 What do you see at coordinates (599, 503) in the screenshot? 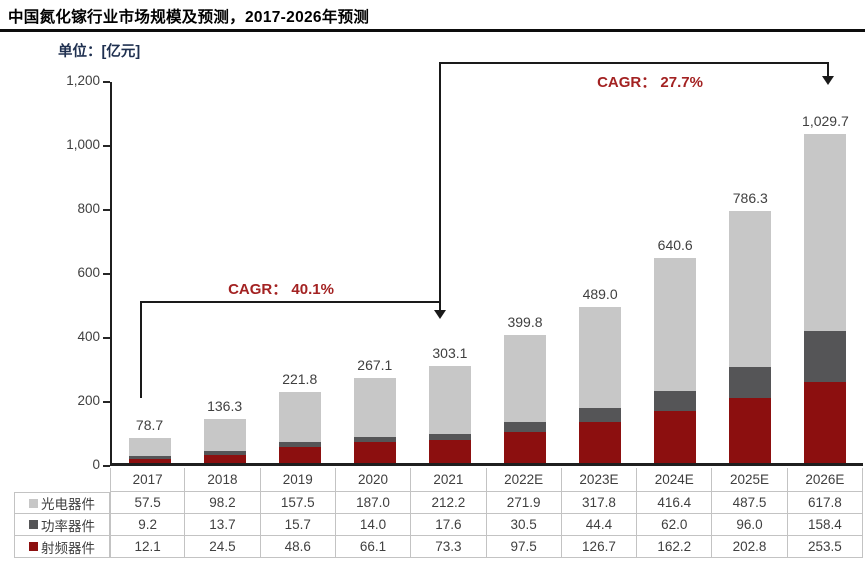
I see `table-value: 317.8` at bounding box center [599, 503].